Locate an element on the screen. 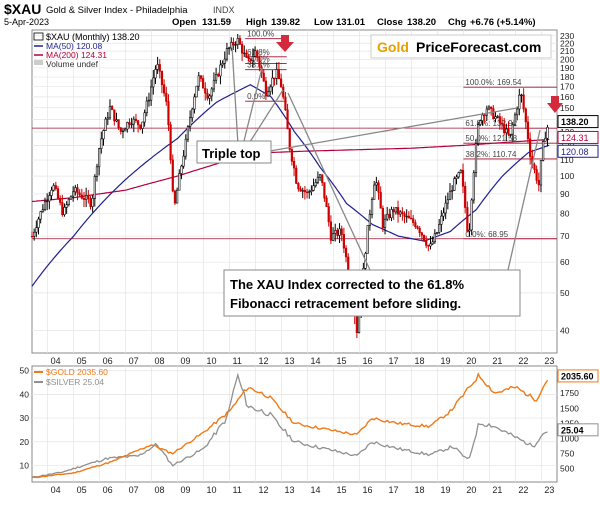  bottom-x-tick: 18 is located at coordinates (419, 490).